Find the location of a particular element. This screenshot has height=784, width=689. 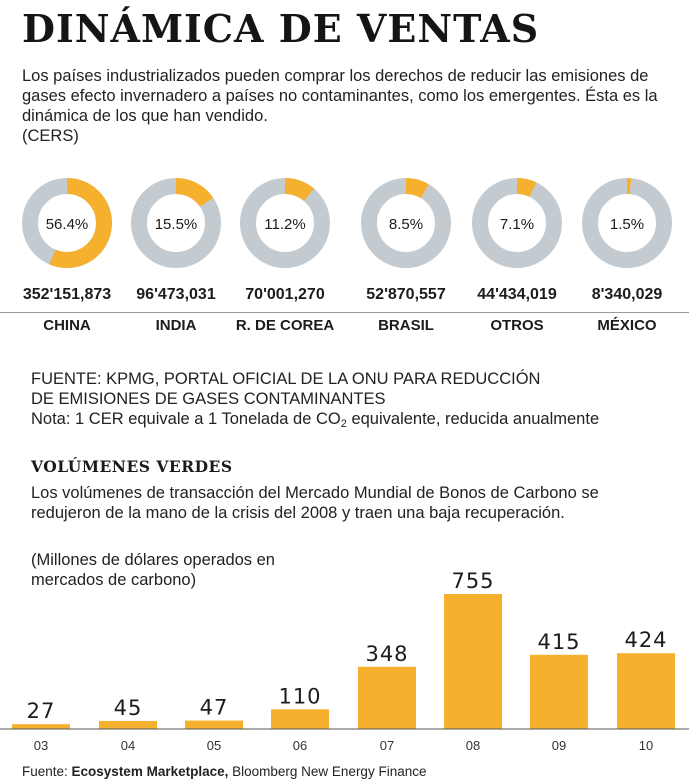

country-label: R. DE COREA is located at coordinates (285, 325).